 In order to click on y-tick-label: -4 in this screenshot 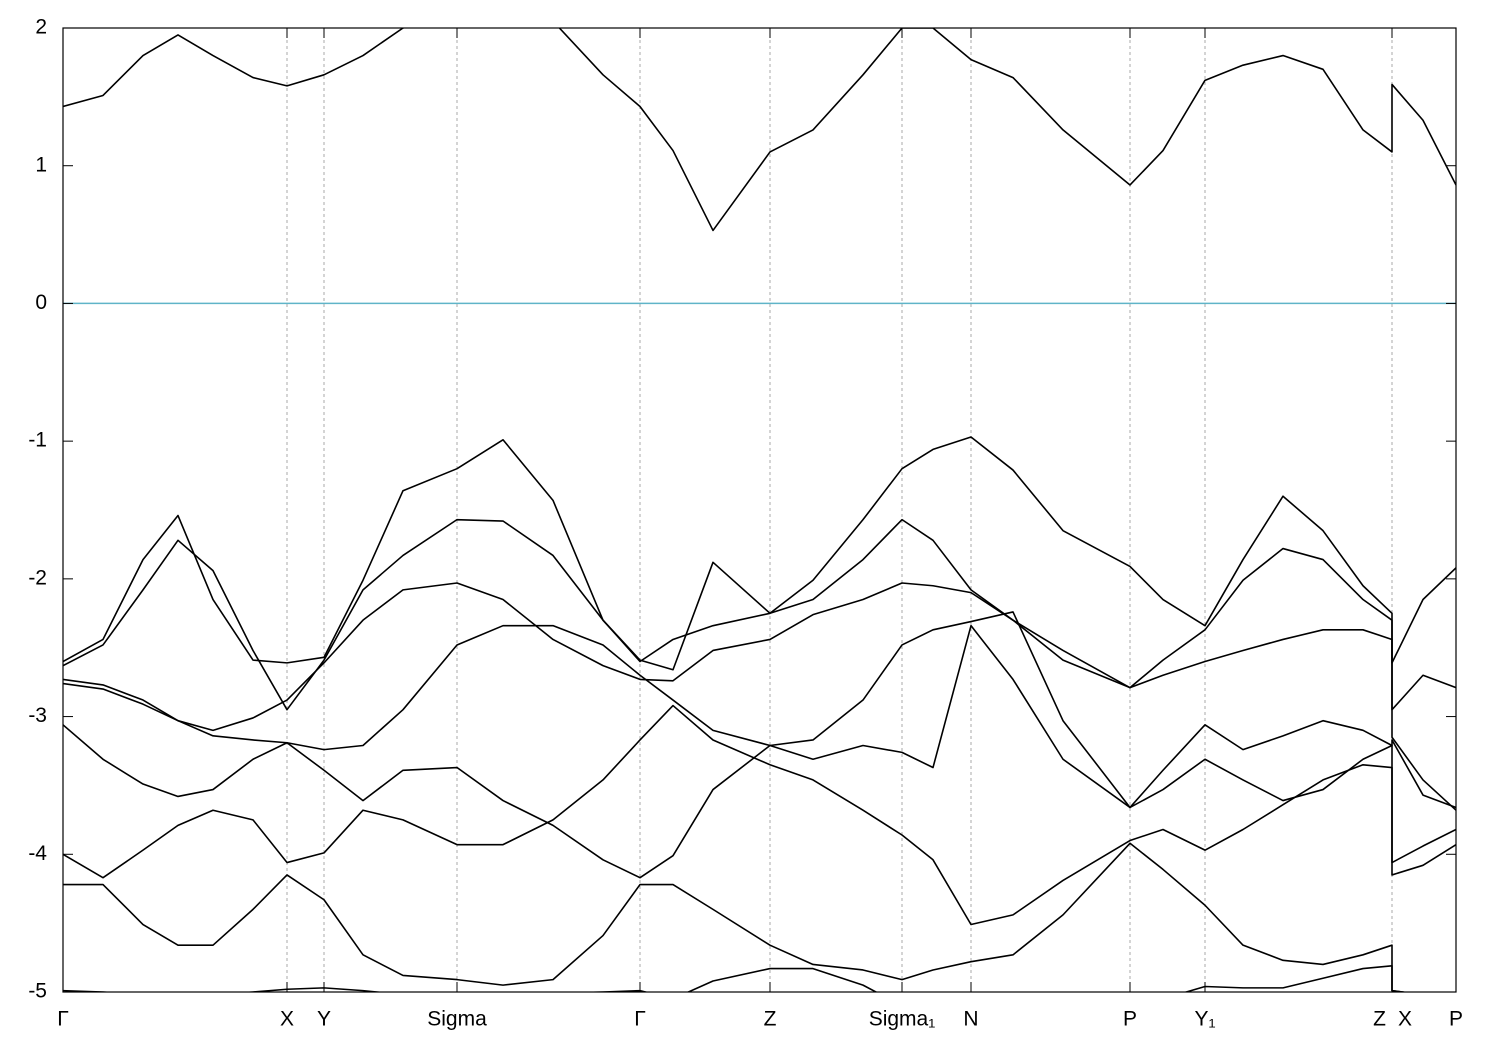, I will do `click(37, 853)`.